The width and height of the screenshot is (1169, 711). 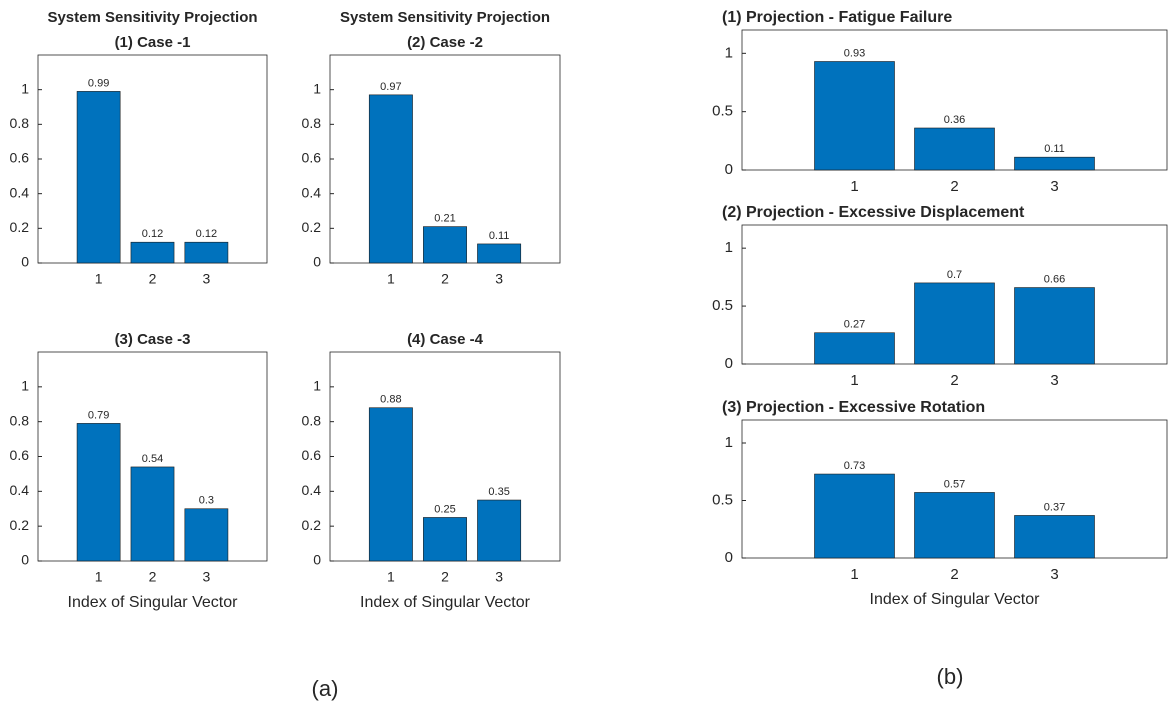 I want to click on data-label: 0.88, so click(x=390, y=400).